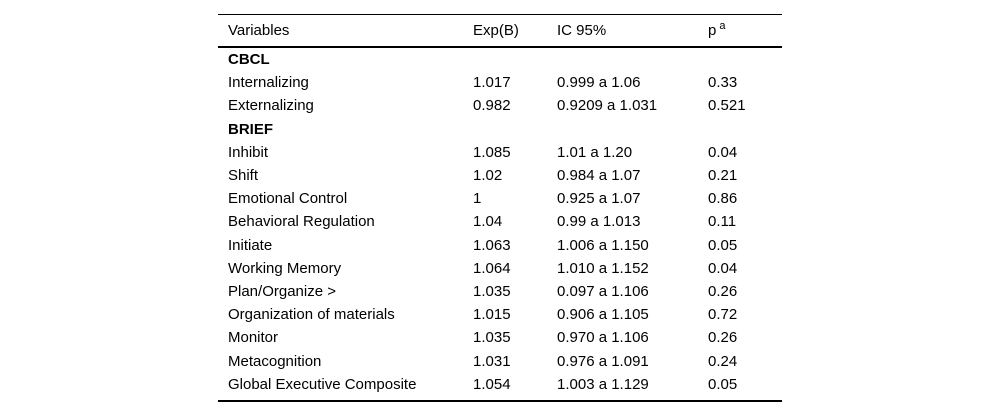  What do you see at coordinates (603, 361) in the screenshot?
I see `cell-ic95: 0.976 a 1.091` at bounding box center [603, 361].